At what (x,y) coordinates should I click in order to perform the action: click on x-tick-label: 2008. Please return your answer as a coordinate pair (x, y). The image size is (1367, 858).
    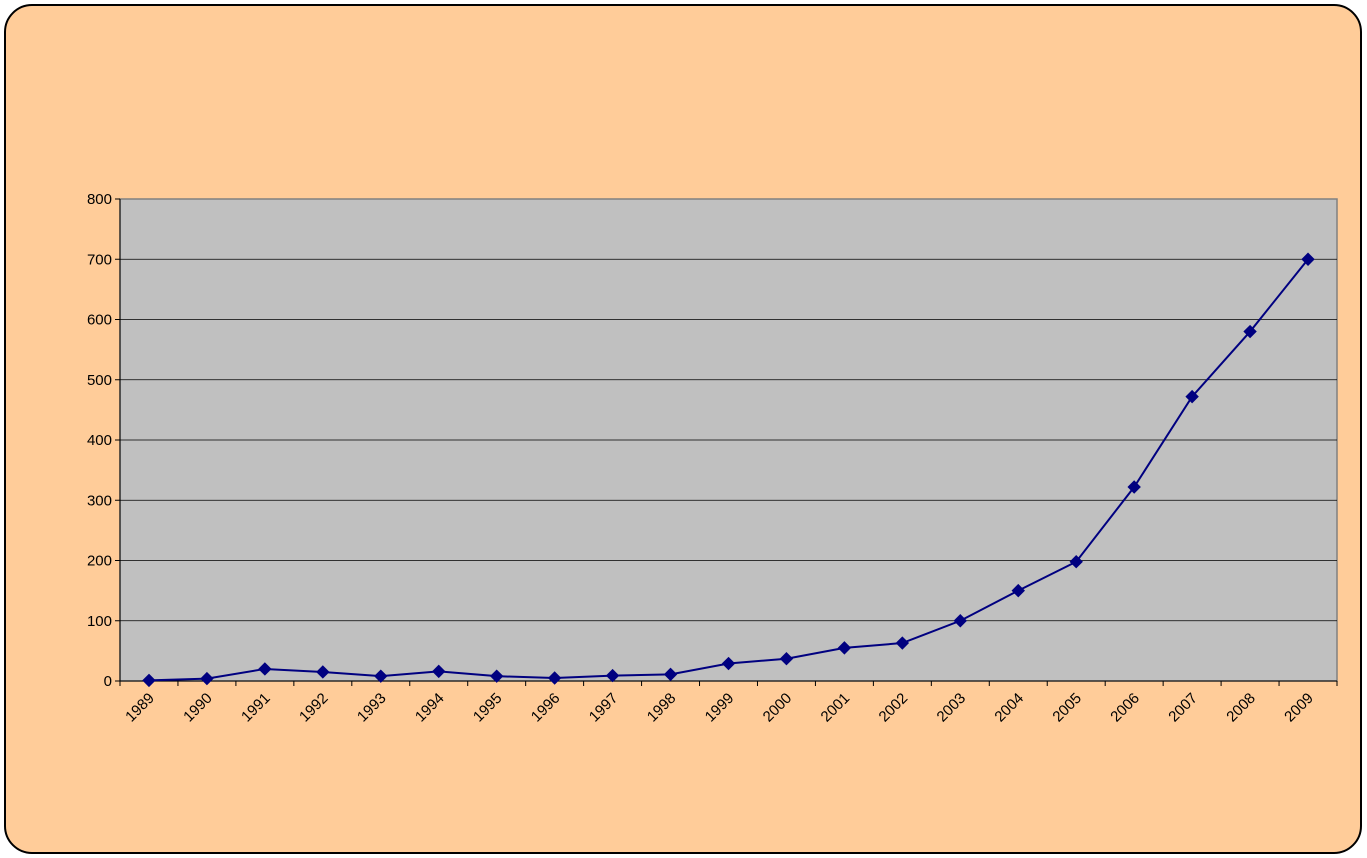
    Looking at the image, I should click on (1241, 708).